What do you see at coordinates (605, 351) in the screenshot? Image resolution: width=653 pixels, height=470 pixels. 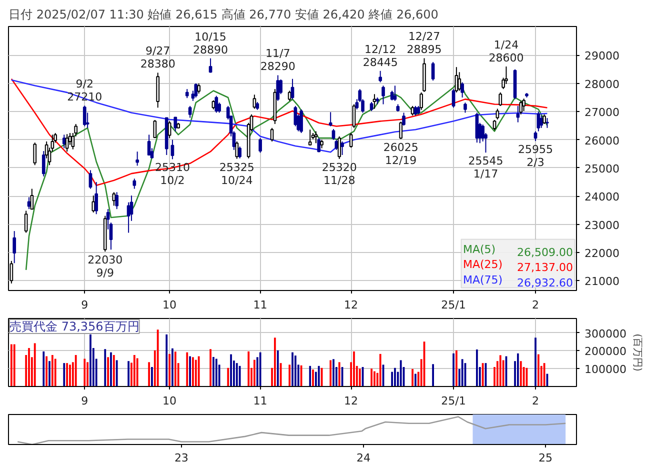 I see `y-tick-label: 200000` at bounding box center [605, 351].